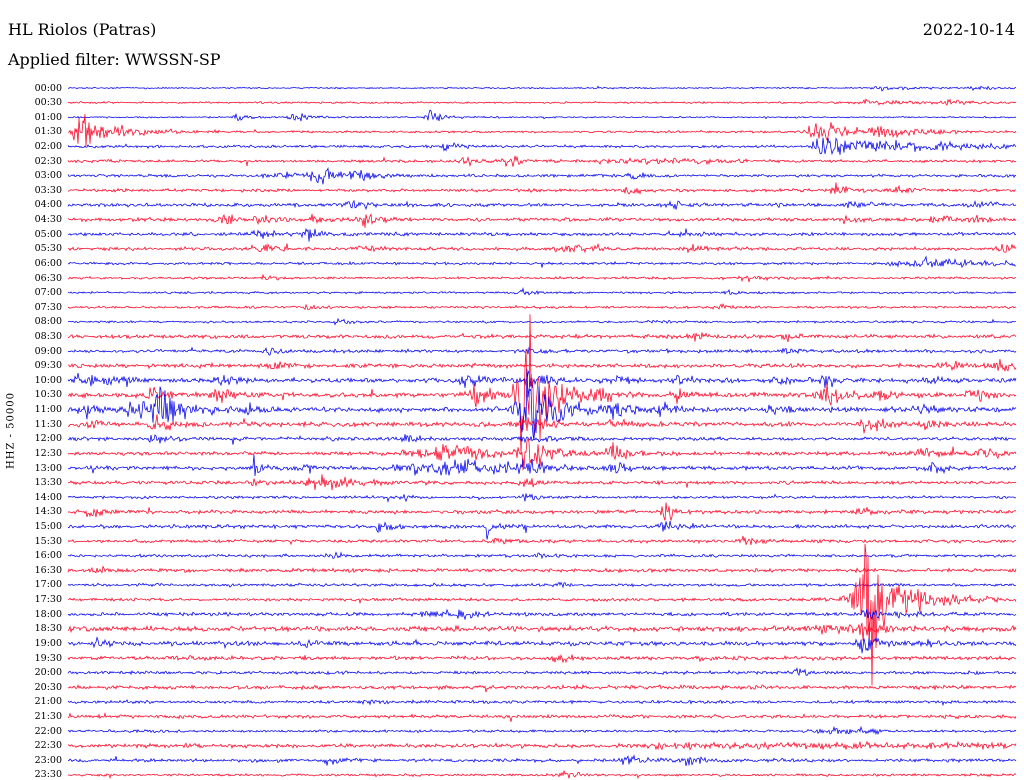  What do you see at coordinates (542, 337) in the screenshot?
I see `trace-row-08:30` at bounding box center [542, 337].